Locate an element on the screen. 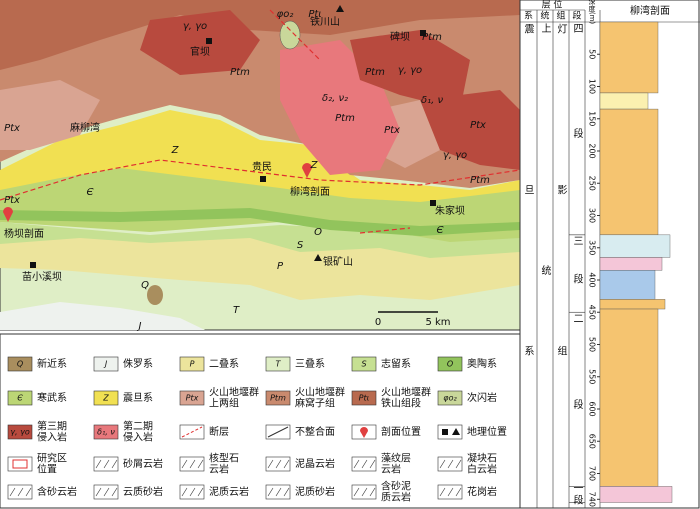 This screenshot has height=509, width=700. depth-label: 200 is located at coordinates (592, 150).